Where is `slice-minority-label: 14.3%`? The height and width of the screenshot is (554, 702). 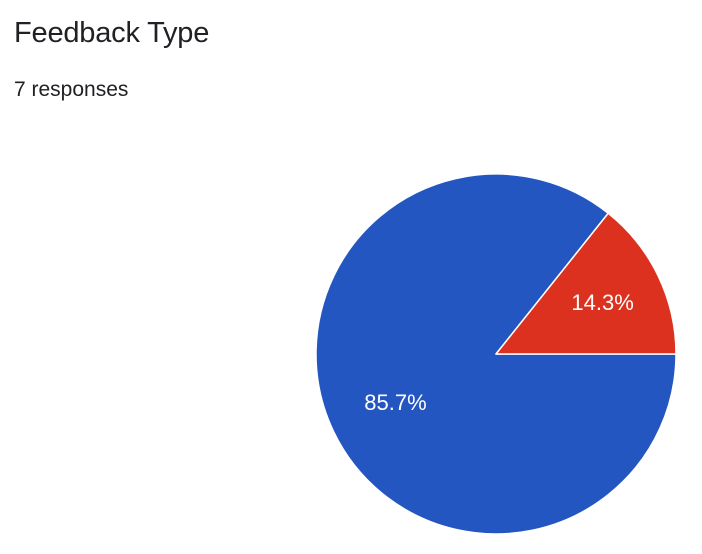 slice-minority-label: 14.3% is located at coordinates (602, 302).